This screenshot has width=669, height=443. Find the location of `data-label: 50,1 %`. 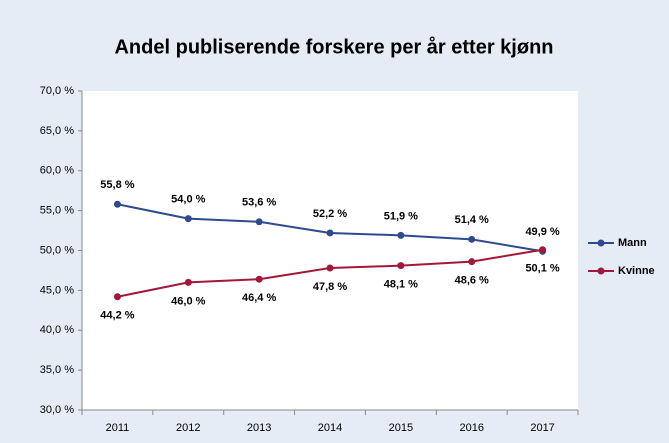

data-label: 50,1 % is located at coordinates (542, 269).